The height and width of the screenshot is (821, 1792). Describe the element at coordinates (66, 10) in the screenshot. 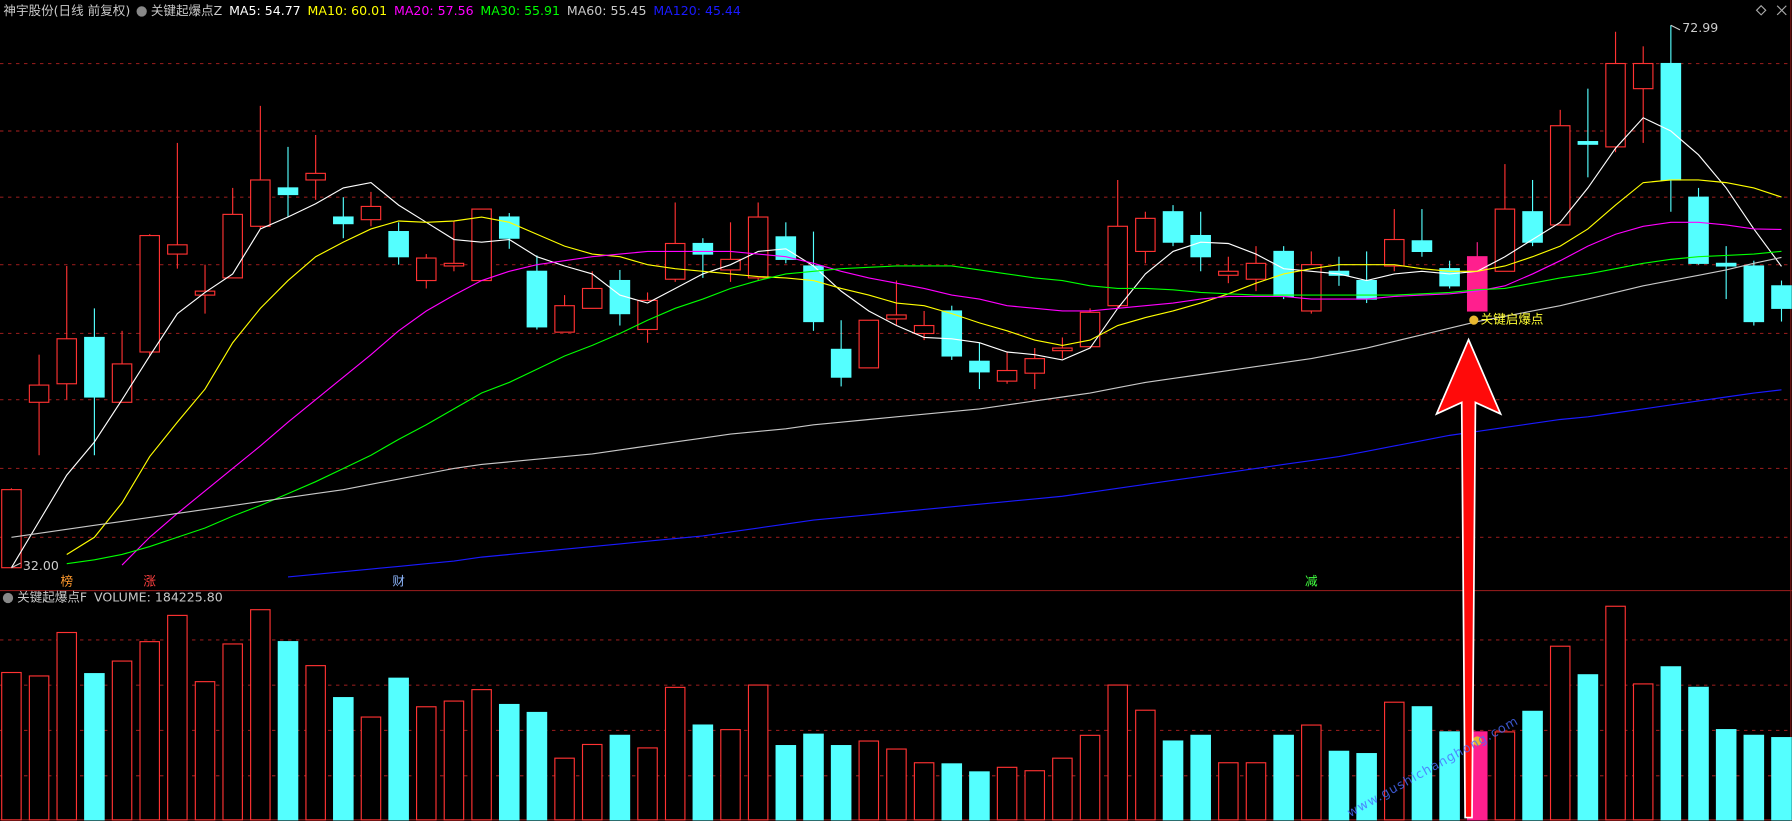

I see `chart-title: 神宇股份(日线 前复权)` at that location.